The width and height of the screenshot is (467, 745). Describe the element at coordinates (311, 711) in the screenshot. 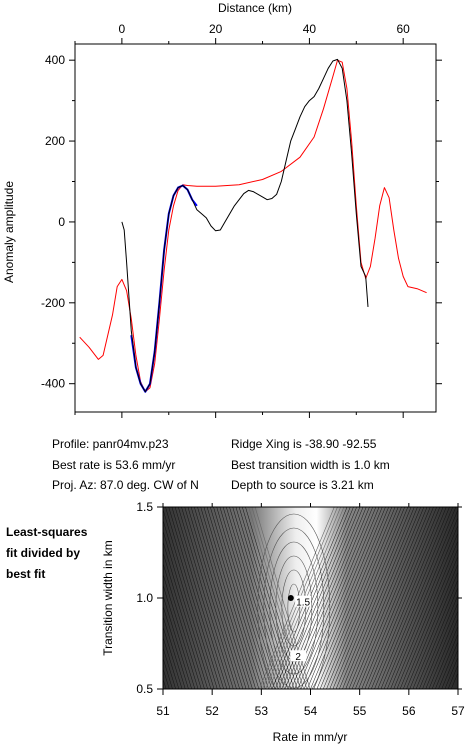

I see `bot-xtick-label: 54` at that location.